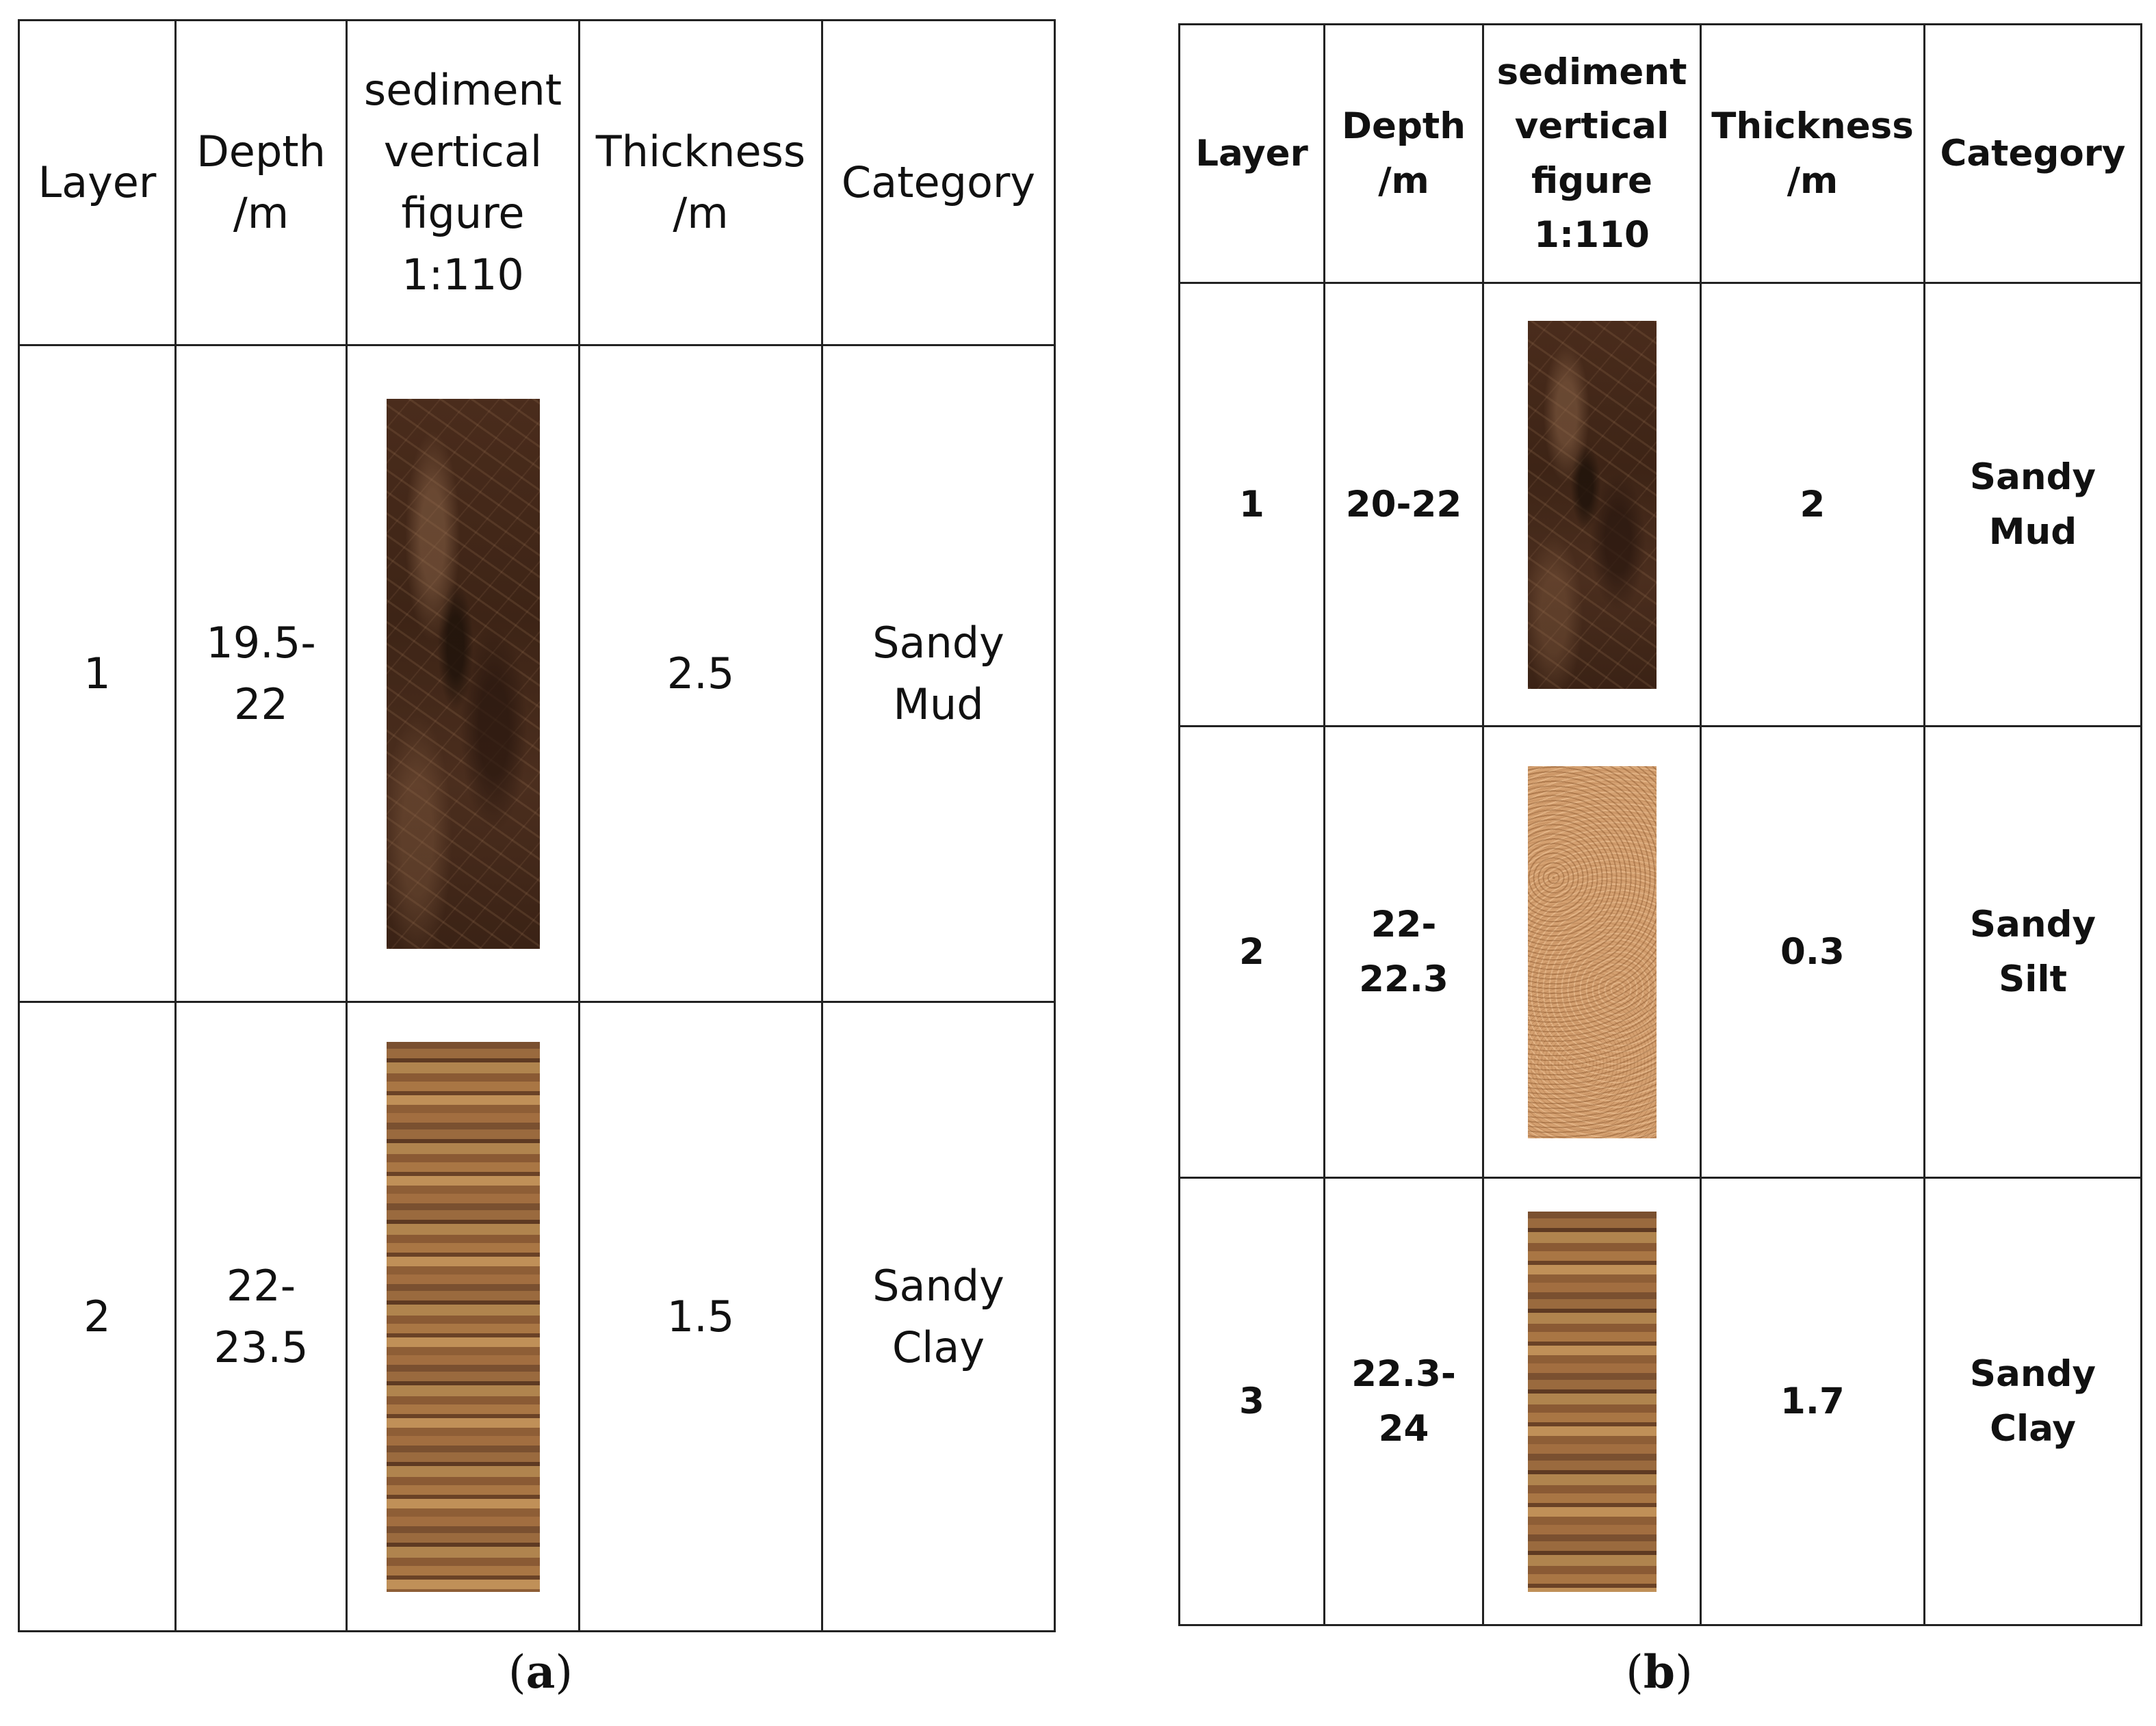 This screenshot has width=2156, height=1726. What do you see at coordinates (1812, 952) in the screenshot?
I see `thickness-cell: 0.3` at bounding box center [1812, 952].